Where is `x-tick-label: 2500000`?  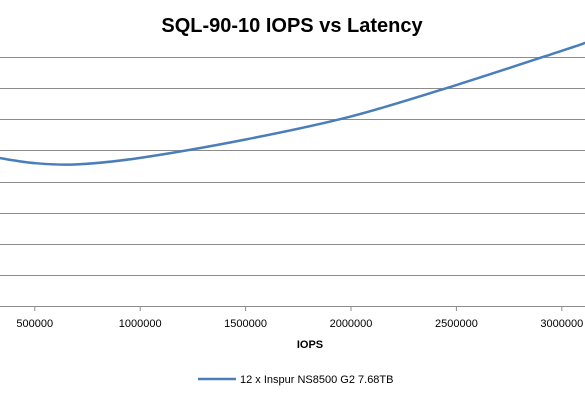 x-tick-label: 2500000 is located at coordinates (456, 324).